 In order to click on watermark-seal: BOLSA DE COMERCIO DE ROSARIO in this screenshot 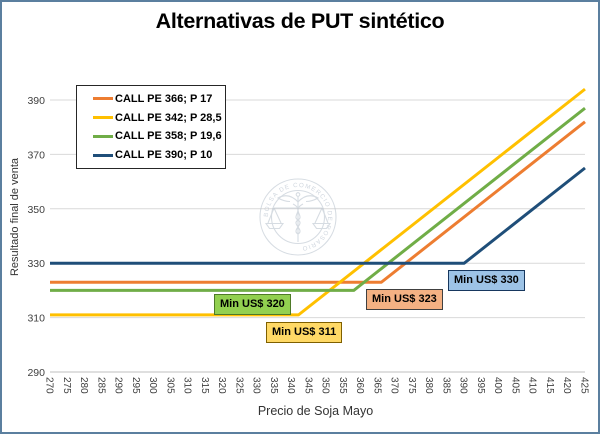, I will do `click(298, 217)`.